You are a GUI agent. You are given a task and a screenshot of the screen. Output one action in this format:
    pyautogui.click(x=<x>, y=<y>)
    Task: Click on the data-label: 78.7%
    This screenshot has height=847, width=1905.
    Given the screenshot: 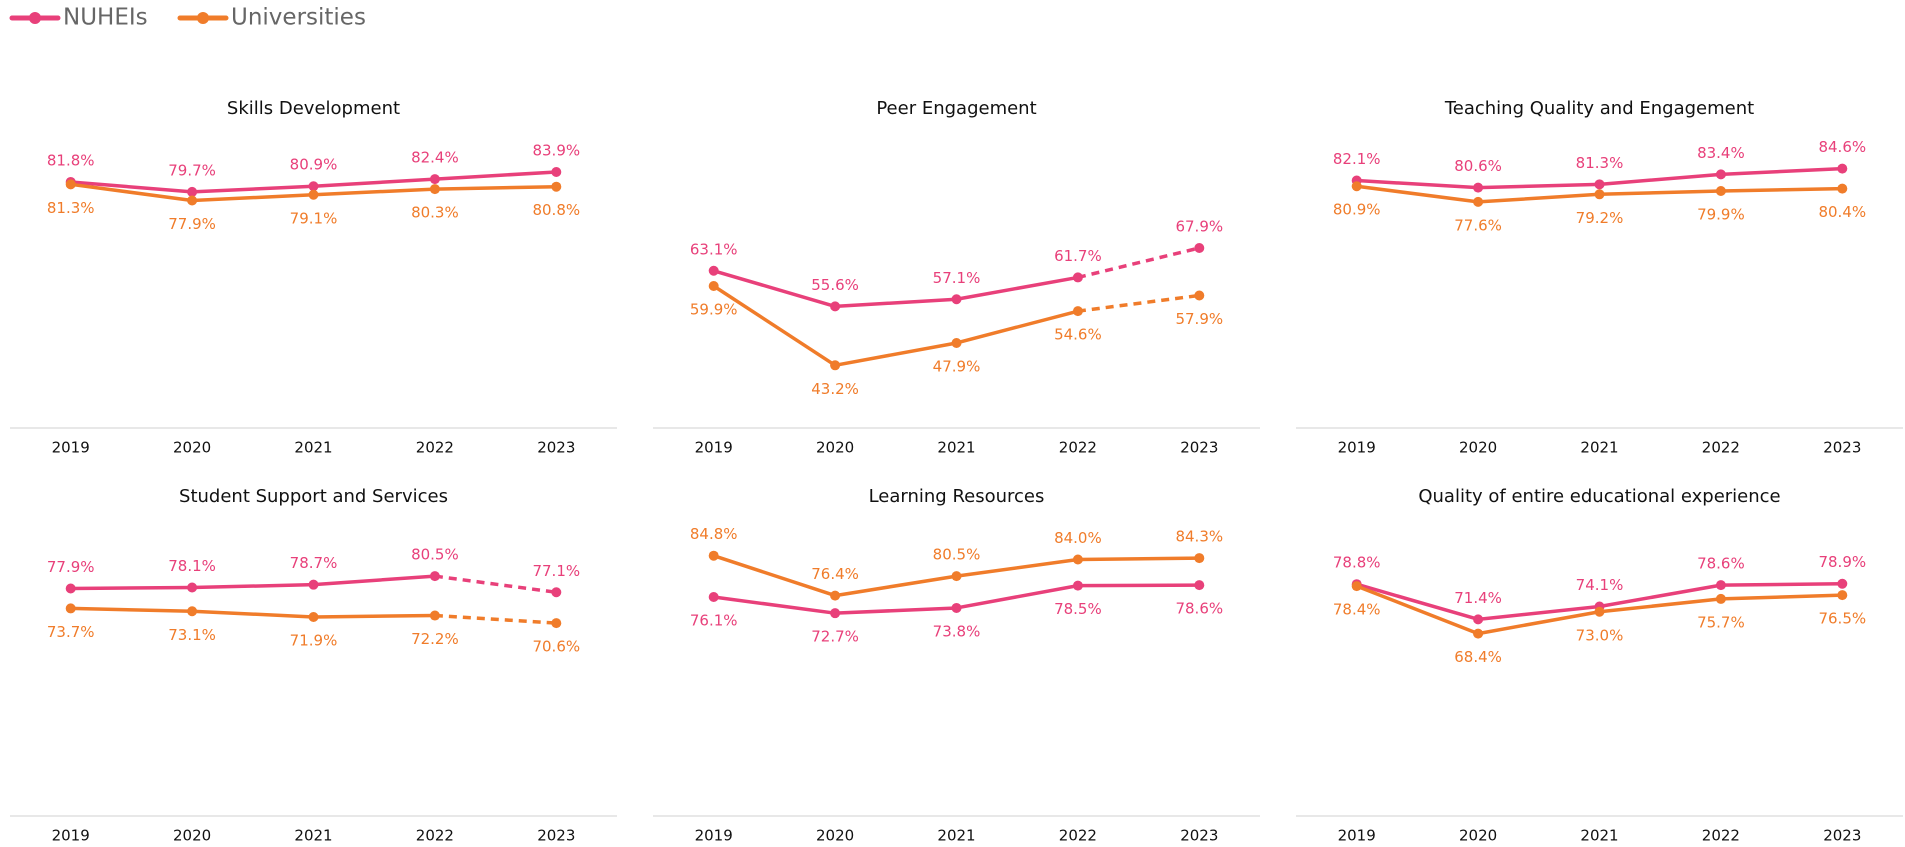 What is the action you would take?
    pyautogui.click(x=314, y=563)
    